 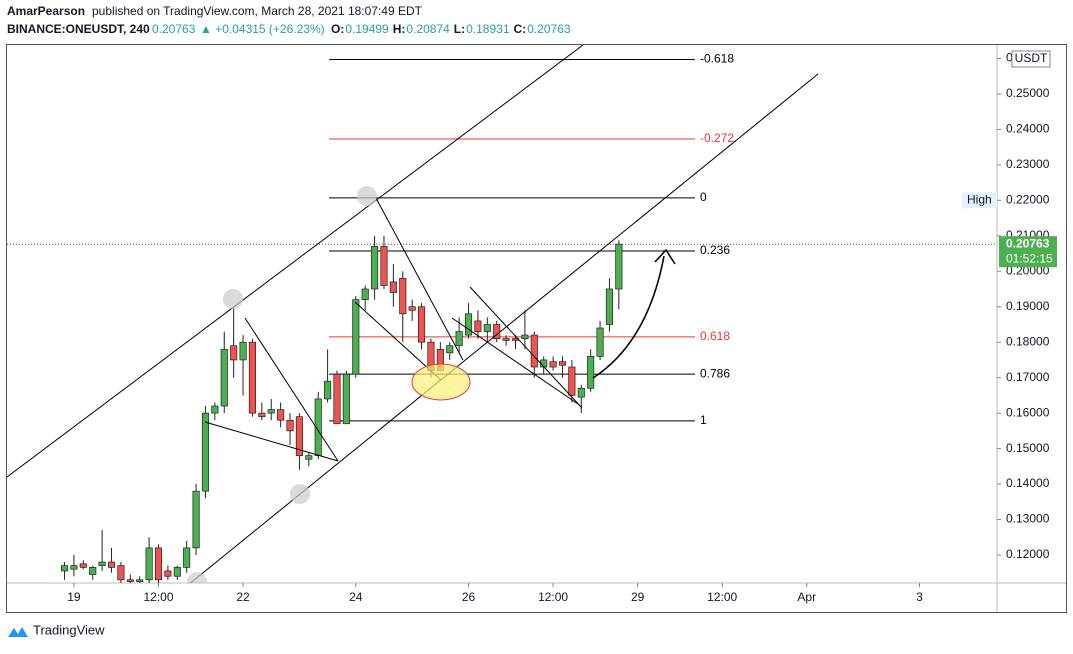 What do you see at coordinates (46, 11) in the screenshot?
I see `author: AmarPearson` at bounding box center [46, 11].